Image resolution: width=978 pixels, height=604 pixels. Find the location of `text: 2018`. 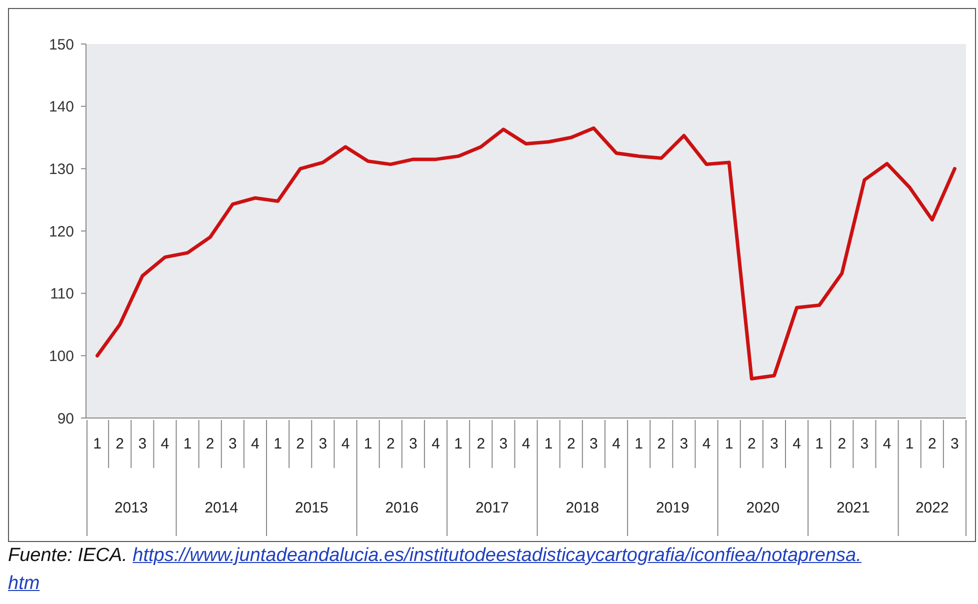

text: 2018 is located at coordinates (583, 507).